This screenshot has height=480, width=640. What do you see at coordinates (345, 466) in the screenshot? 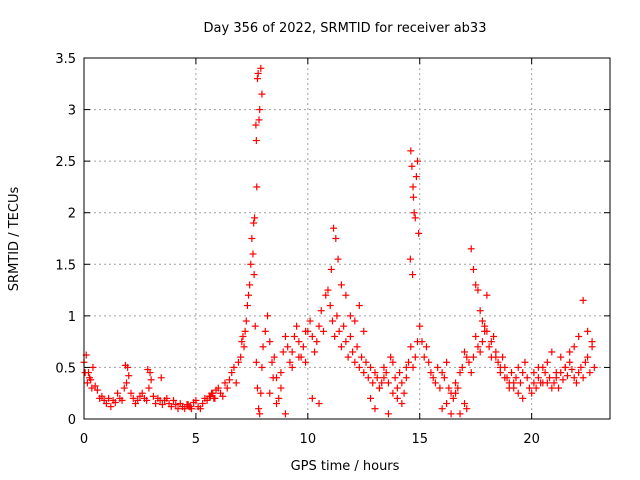
I see `x-axis-label: GPS time / hours` at bounding box center [345, 466].